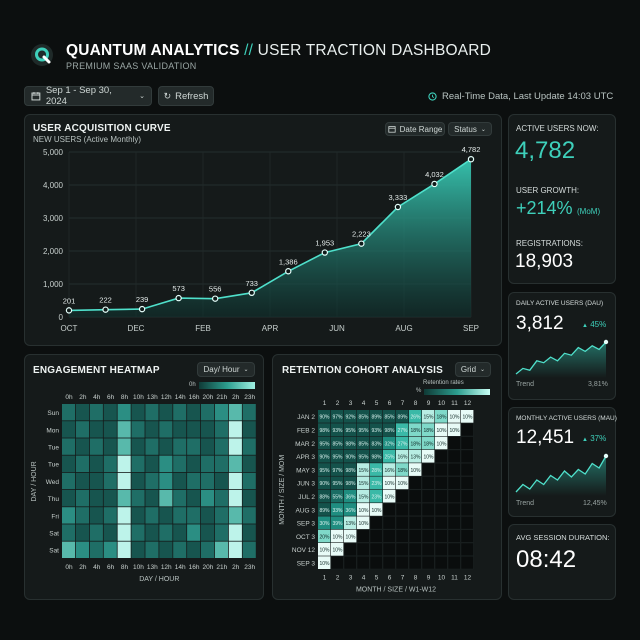  I want to click on heatmap-day-label: Tue, so click(53, 465).